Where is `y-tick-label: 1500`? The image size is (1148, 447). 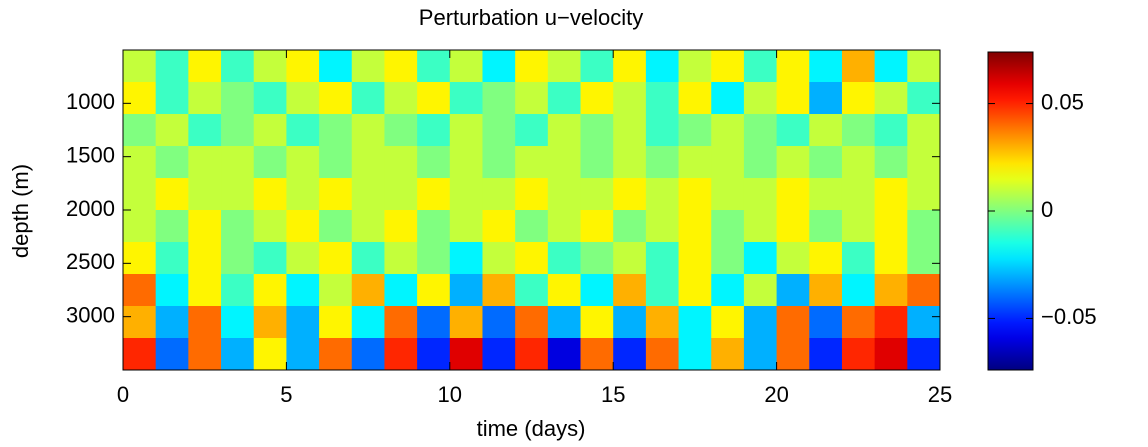
y-tick-label: 1500 is located at coordinates (90, 154).